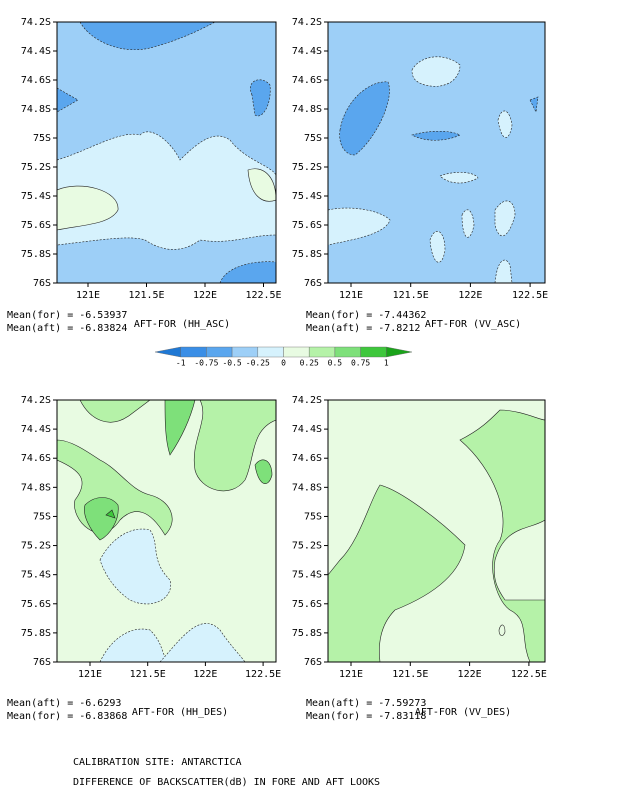 The width and height of the screenshot is (618, 804). What do you see at coordinates (473, 324) in the screenshot?
I see `panel-title: AFT-FOR (VV_ASC)` at bounding box center [473, 324].